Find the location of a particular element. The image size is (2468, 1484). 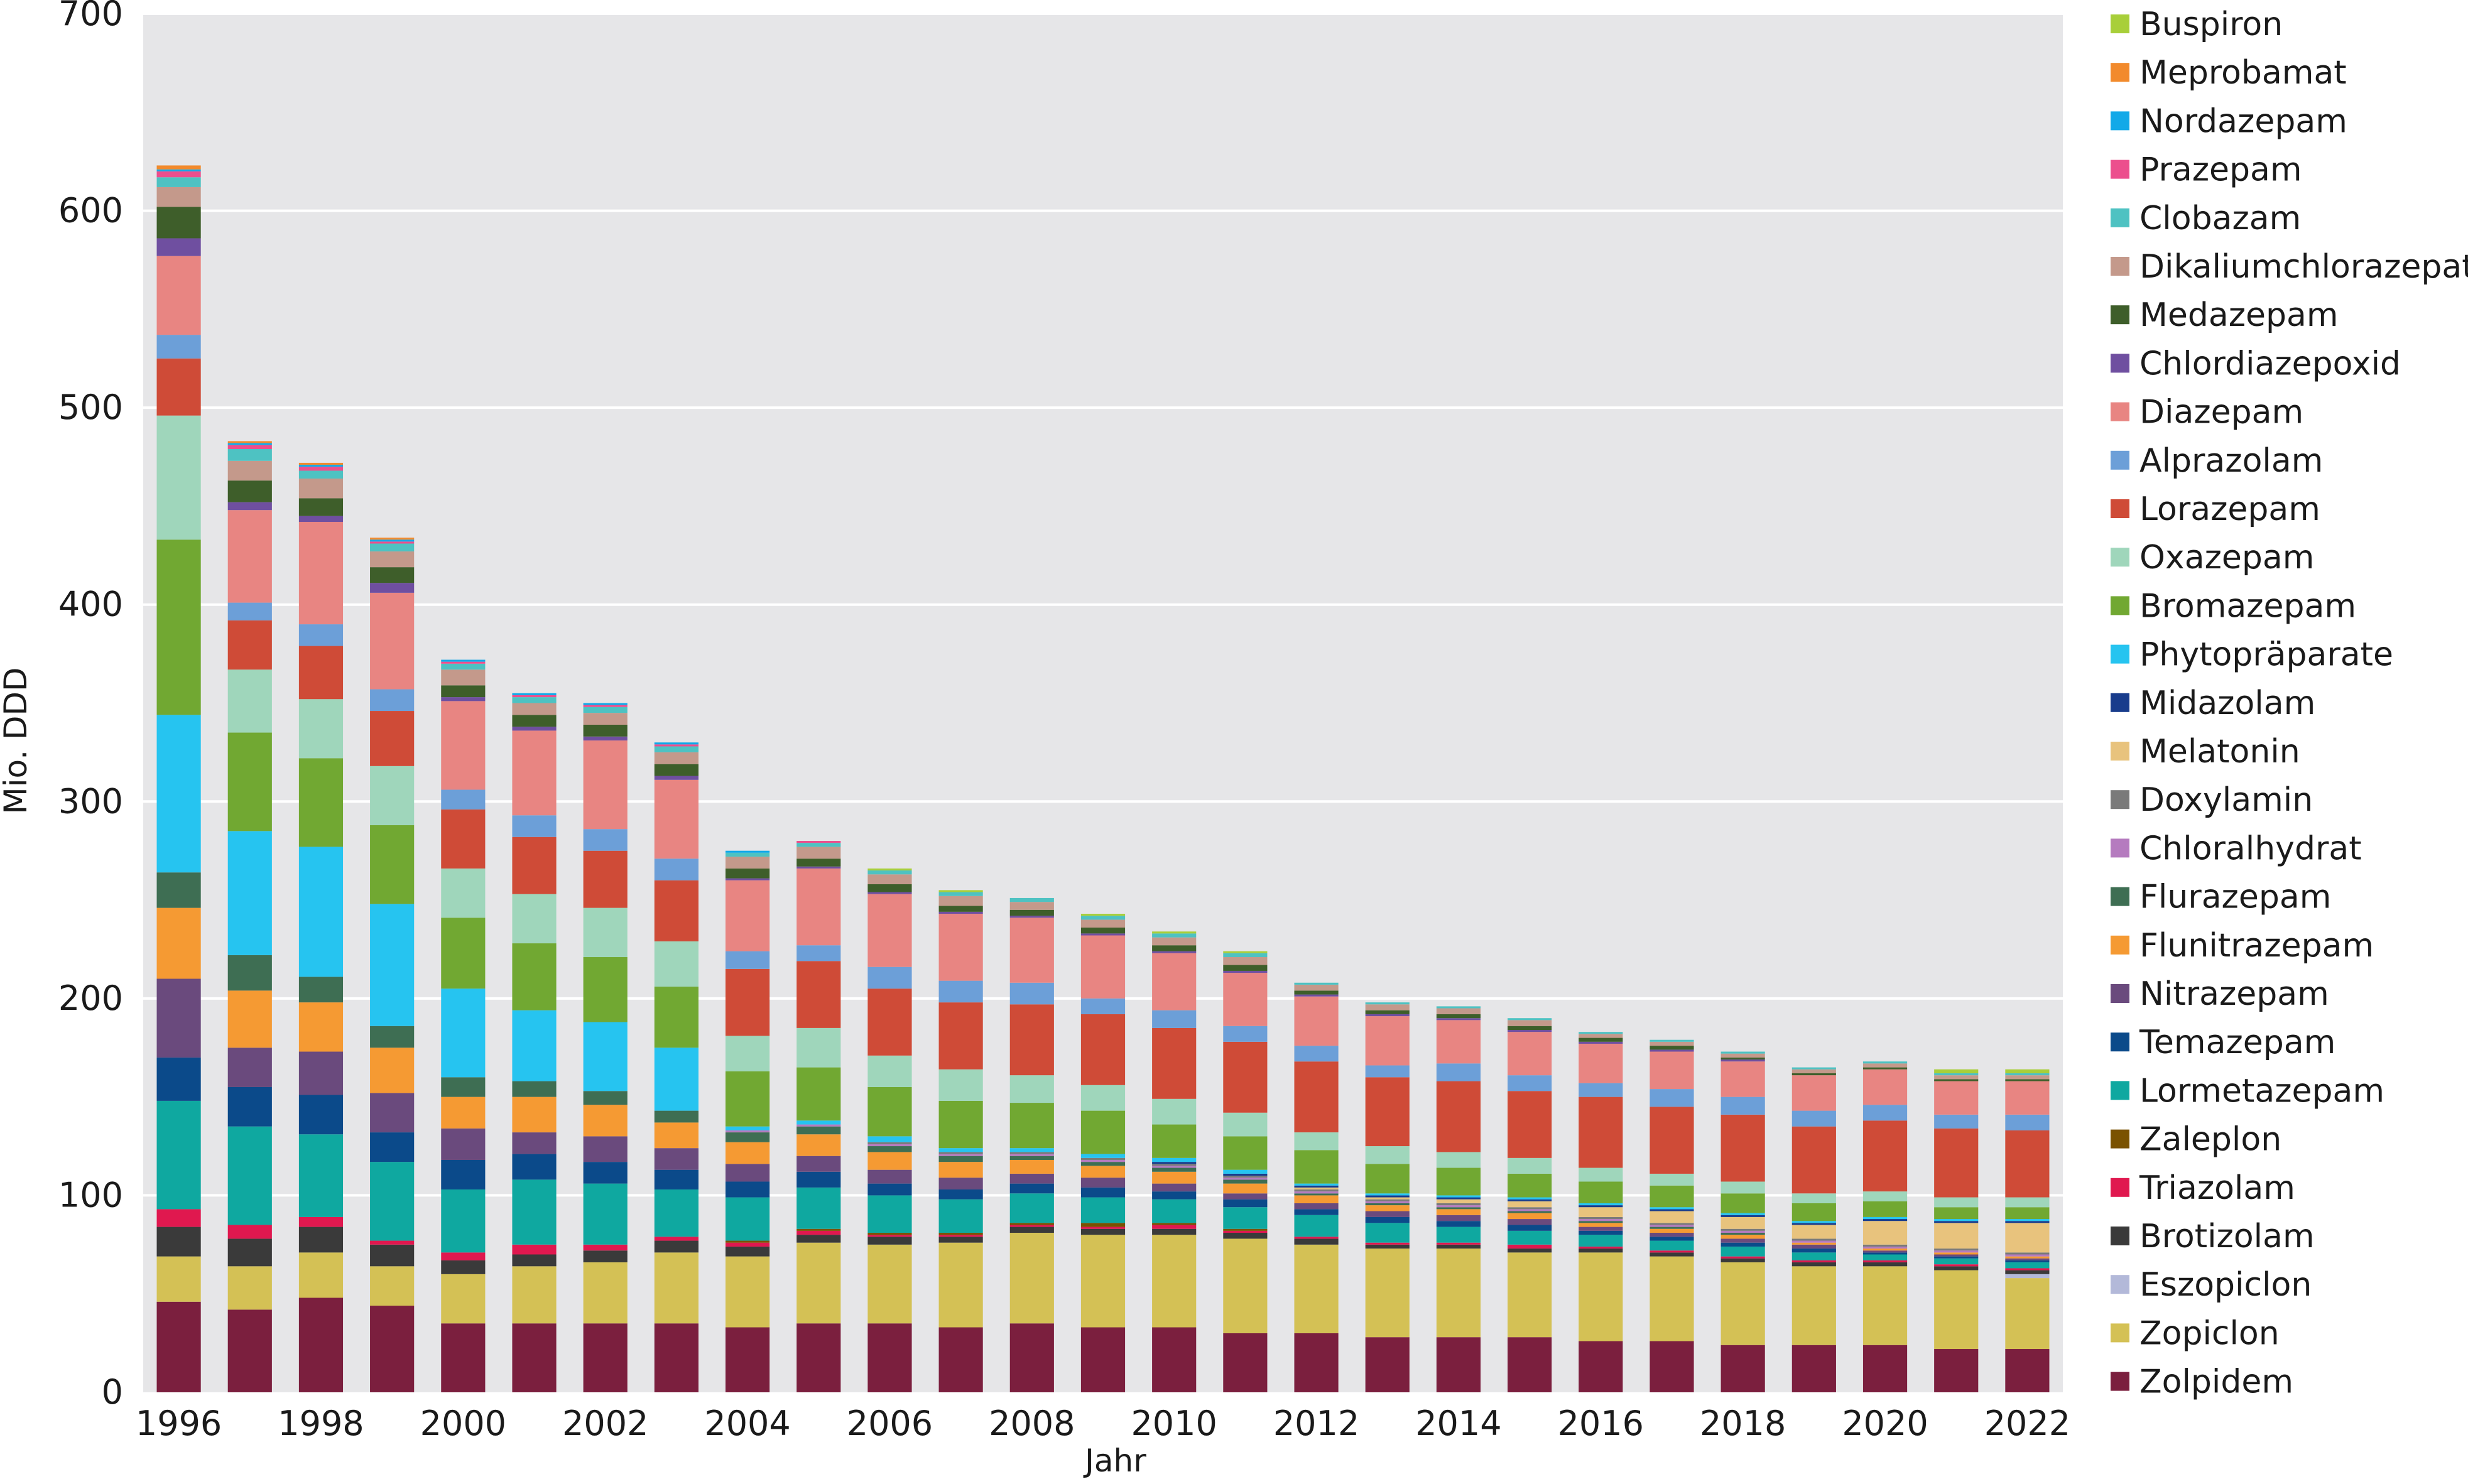

legend-item: Nordazepam is located at coordinates (2229, 121).